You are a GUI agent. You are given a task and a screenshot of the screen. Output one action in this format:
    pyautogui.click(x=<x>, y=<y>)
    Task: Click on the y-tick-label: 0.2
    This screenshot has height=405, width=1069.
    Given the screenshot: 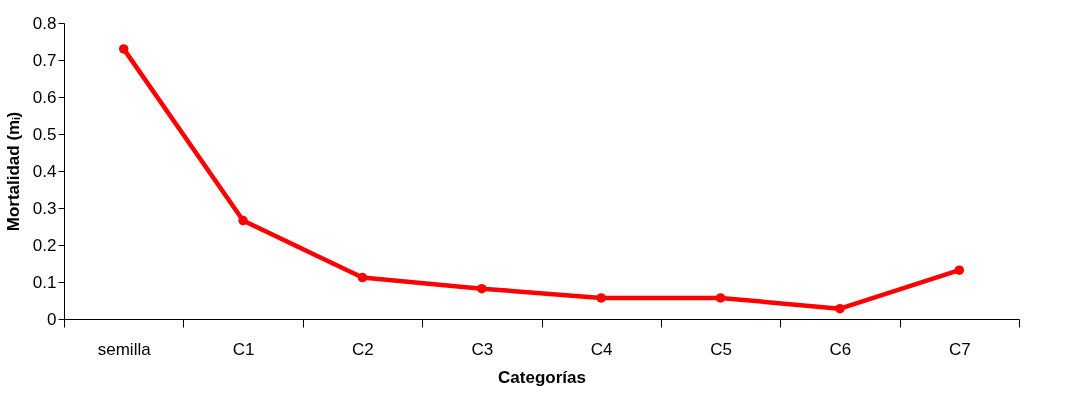 What is the action you would take?
    pyautogui.click(x=44, y=245)
    